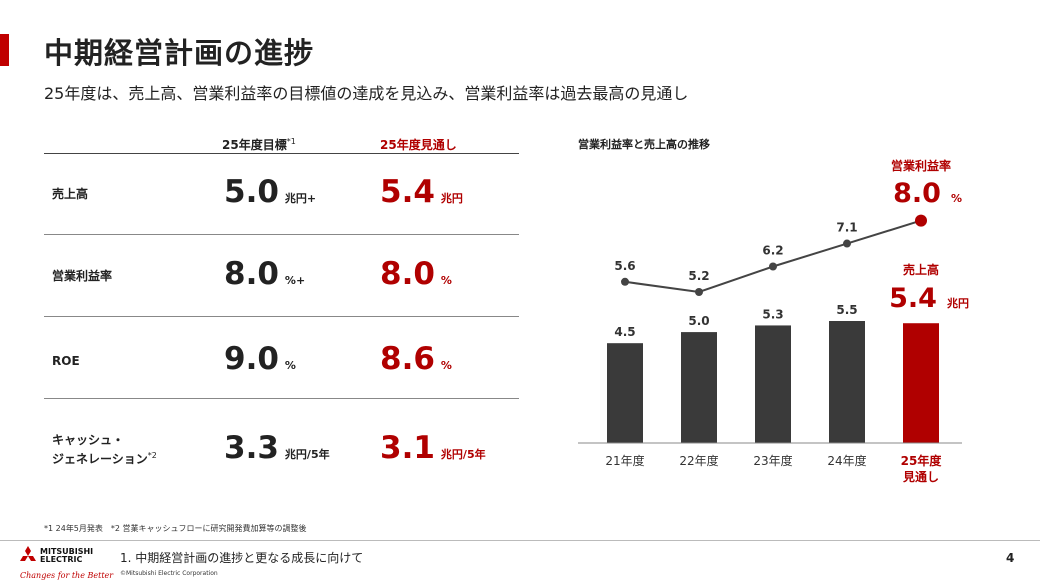  What do you see at coordinates (699, 387) in the screenshot?
I see `bar-22年度` at bounding box center [699, 387].